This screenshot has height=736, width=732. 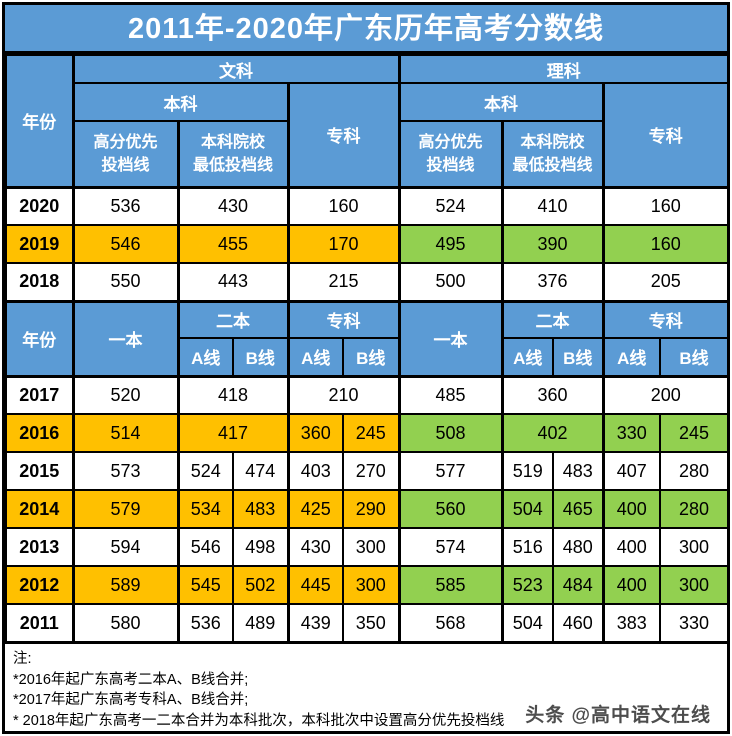 I want to click on score-cell: 407, so click(x=631, y=471).